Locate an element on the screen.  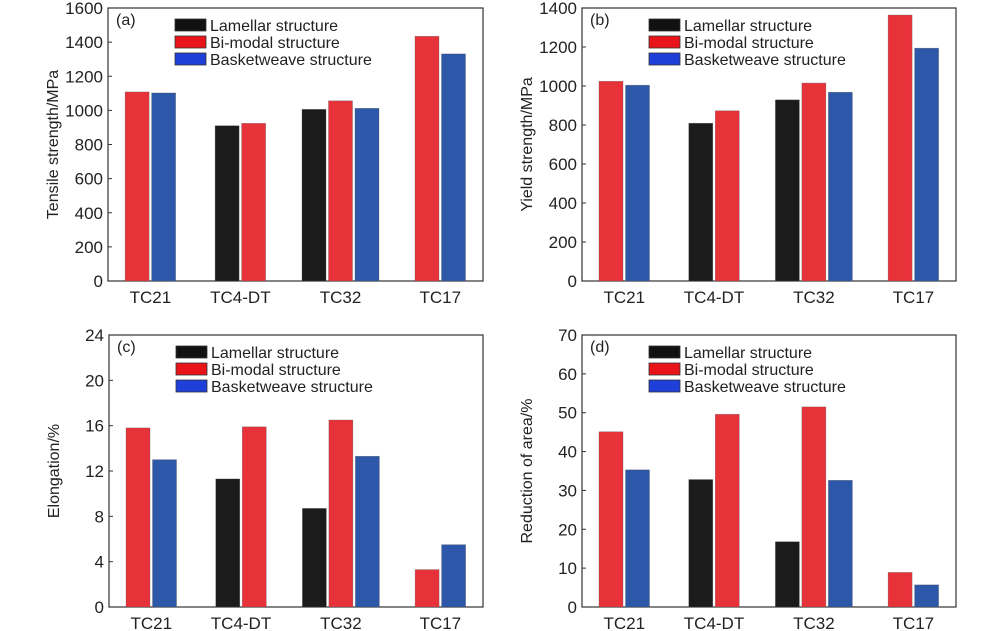
y-tick-label: 4 is located at coordinates (99, 562).